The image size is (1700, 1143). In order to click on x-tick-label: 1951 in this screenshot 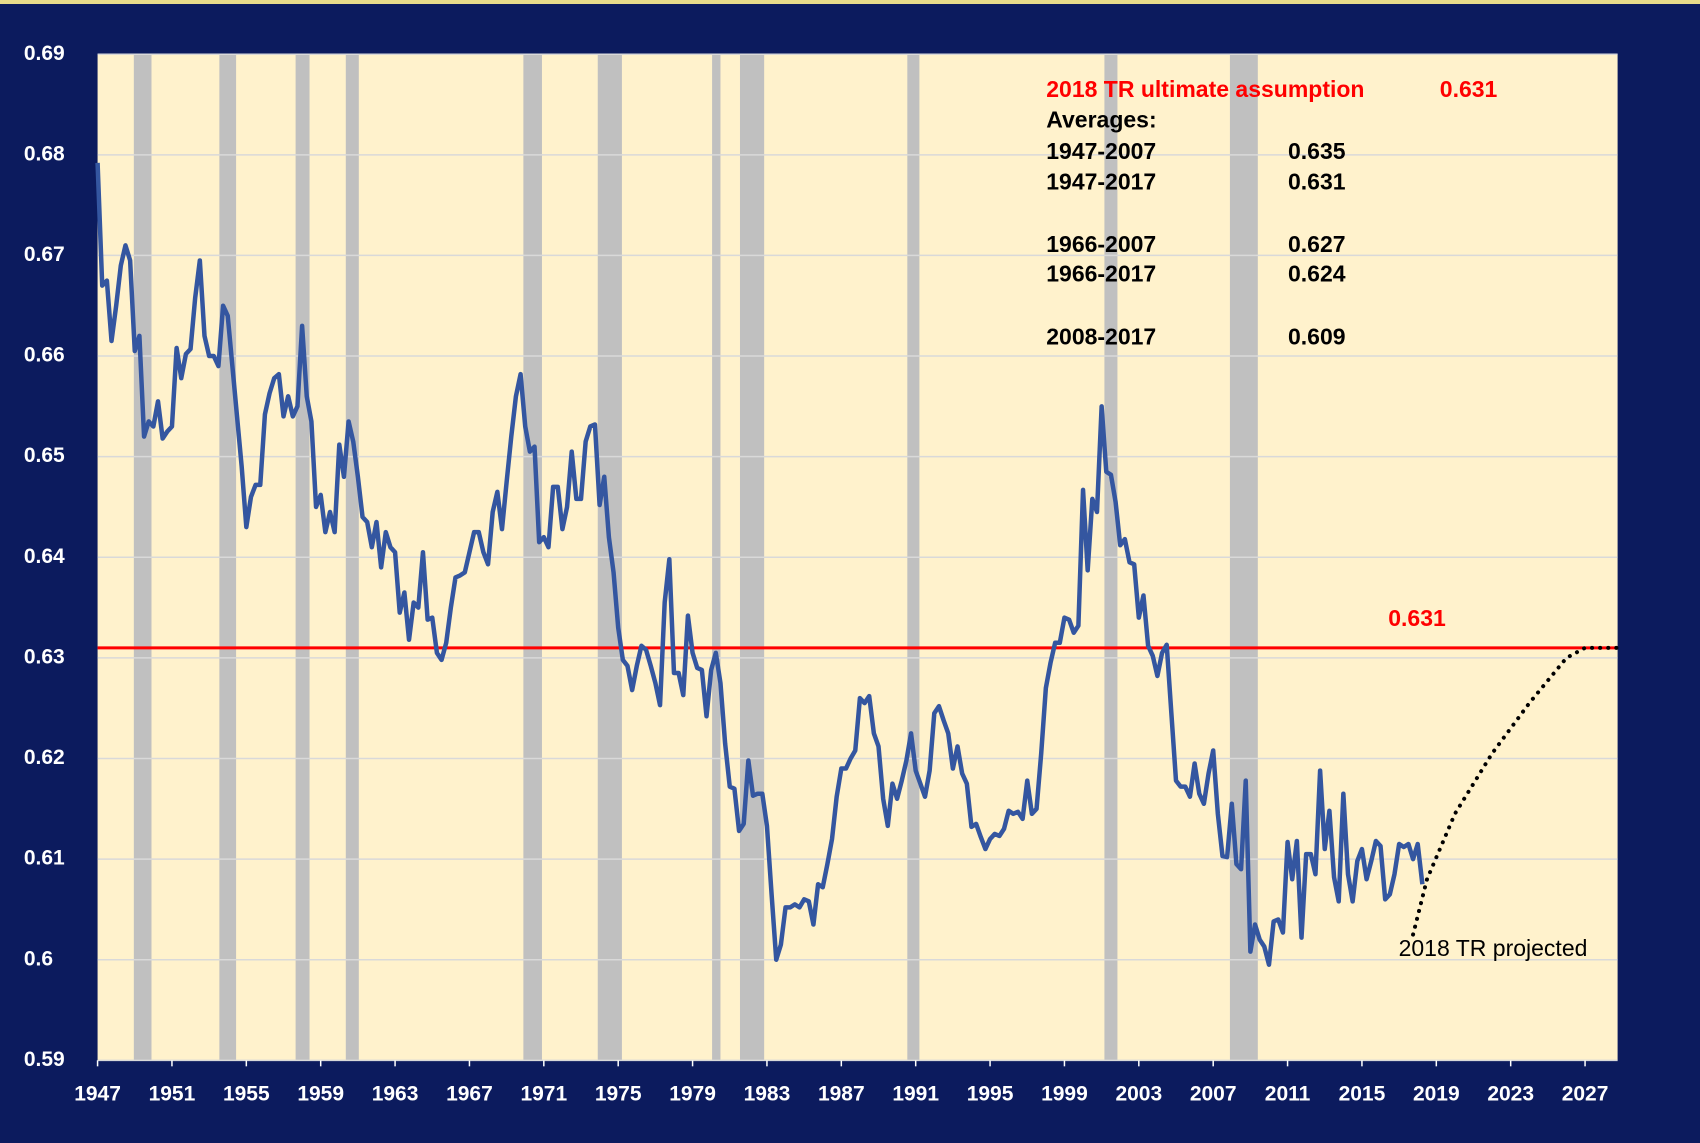, I will do `click(172, 1094)`.